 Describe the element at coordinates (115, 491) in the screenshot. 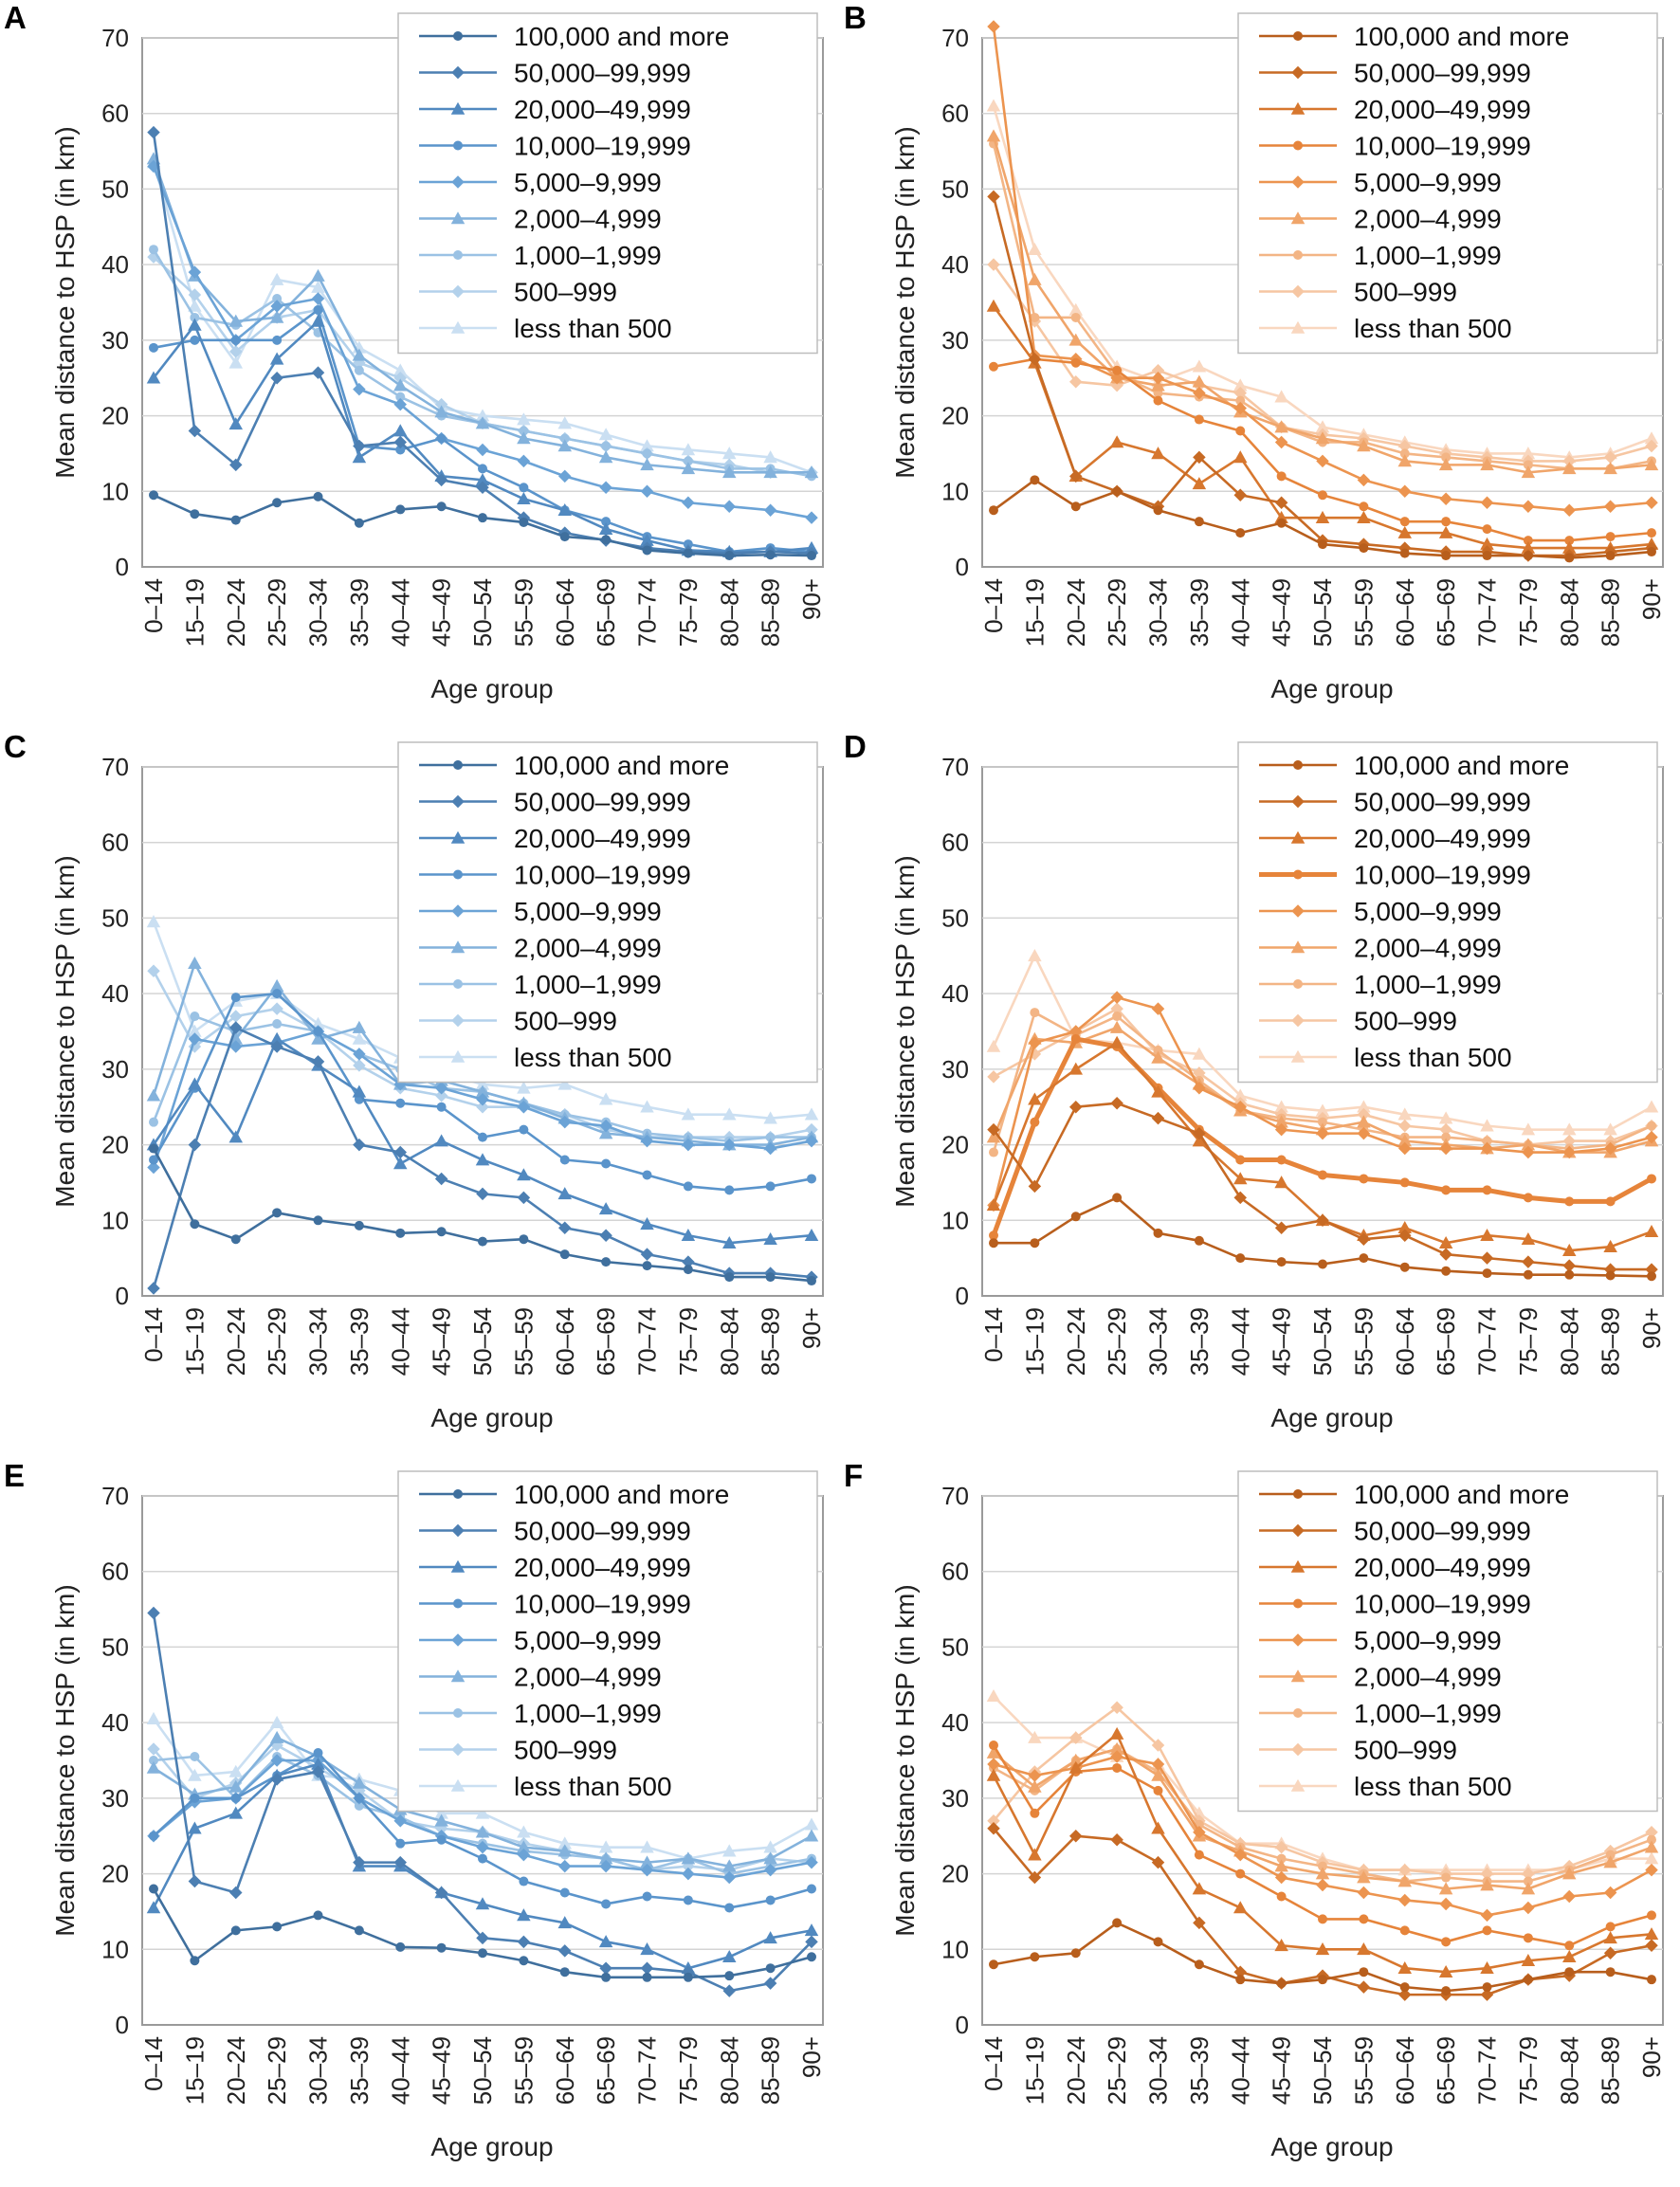

I see `y-tick-label: 10` at that location.